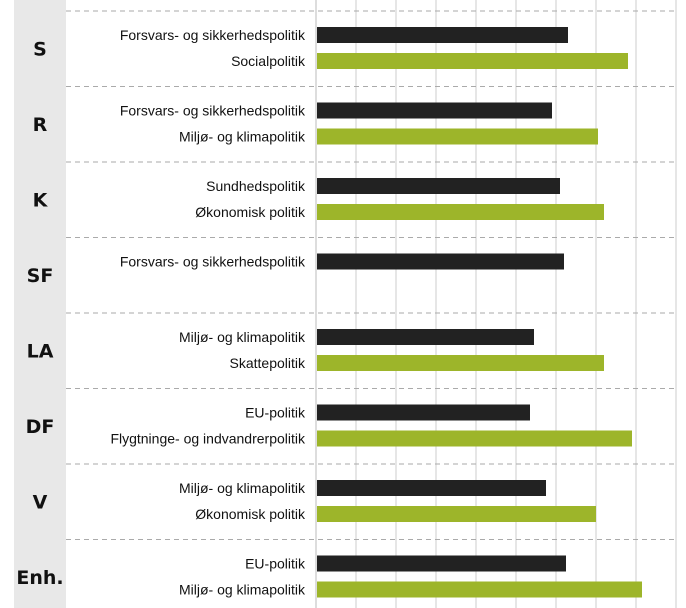 This screenshot has width=686, height=608. I want to click on party-label-band, so click(40, 304).